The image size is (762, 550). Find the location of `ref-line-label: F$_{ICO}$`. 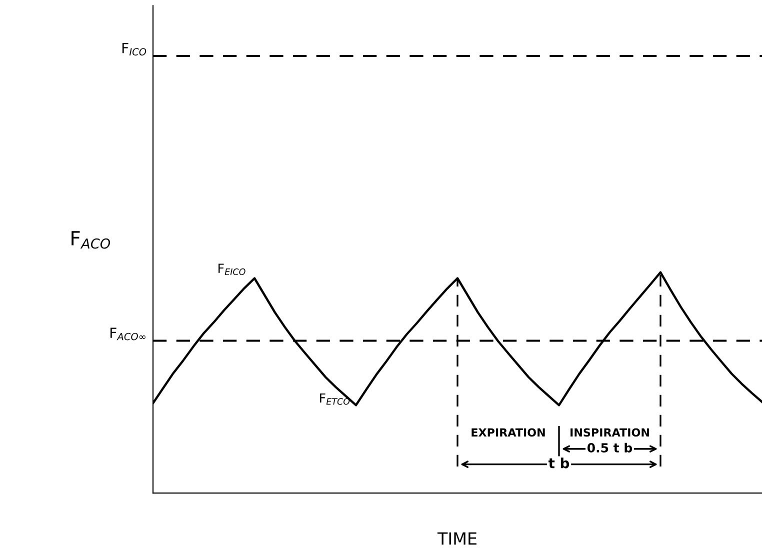

ref-line-label: F$_{ICO}$ is located at coordinates (134, 49).